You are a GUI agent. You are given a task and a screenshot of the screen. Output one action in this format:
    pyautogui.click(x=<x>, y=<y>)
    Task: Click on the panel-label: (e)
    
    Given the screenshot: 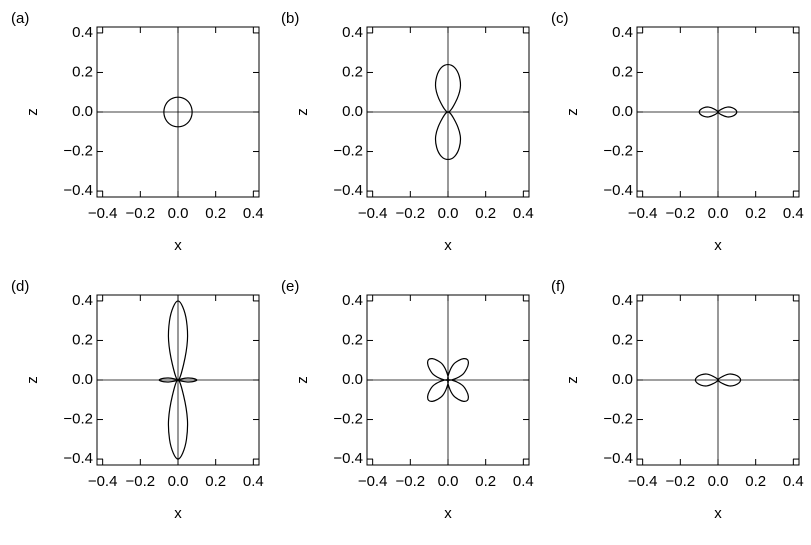 What is the action you would take?
    pyautogui.click(x=290, y=286)
    